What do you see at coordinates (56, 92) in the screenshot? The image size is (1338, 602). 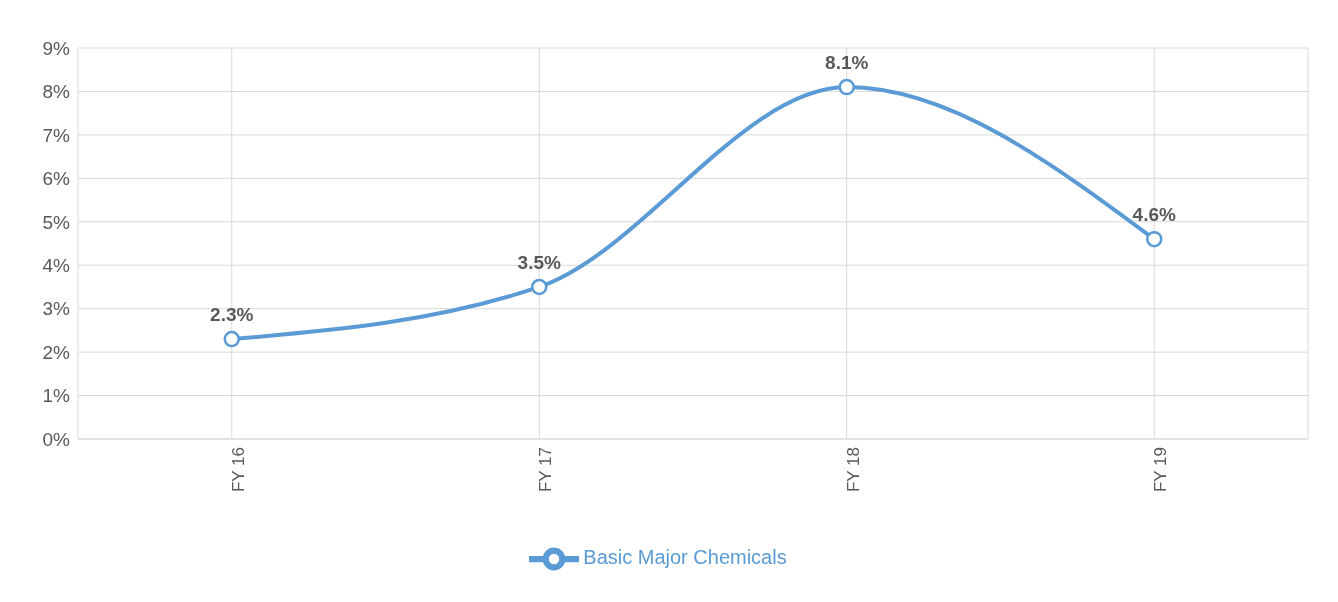 I see `y-tick-label: 8%` at bounding box center [56, 92].